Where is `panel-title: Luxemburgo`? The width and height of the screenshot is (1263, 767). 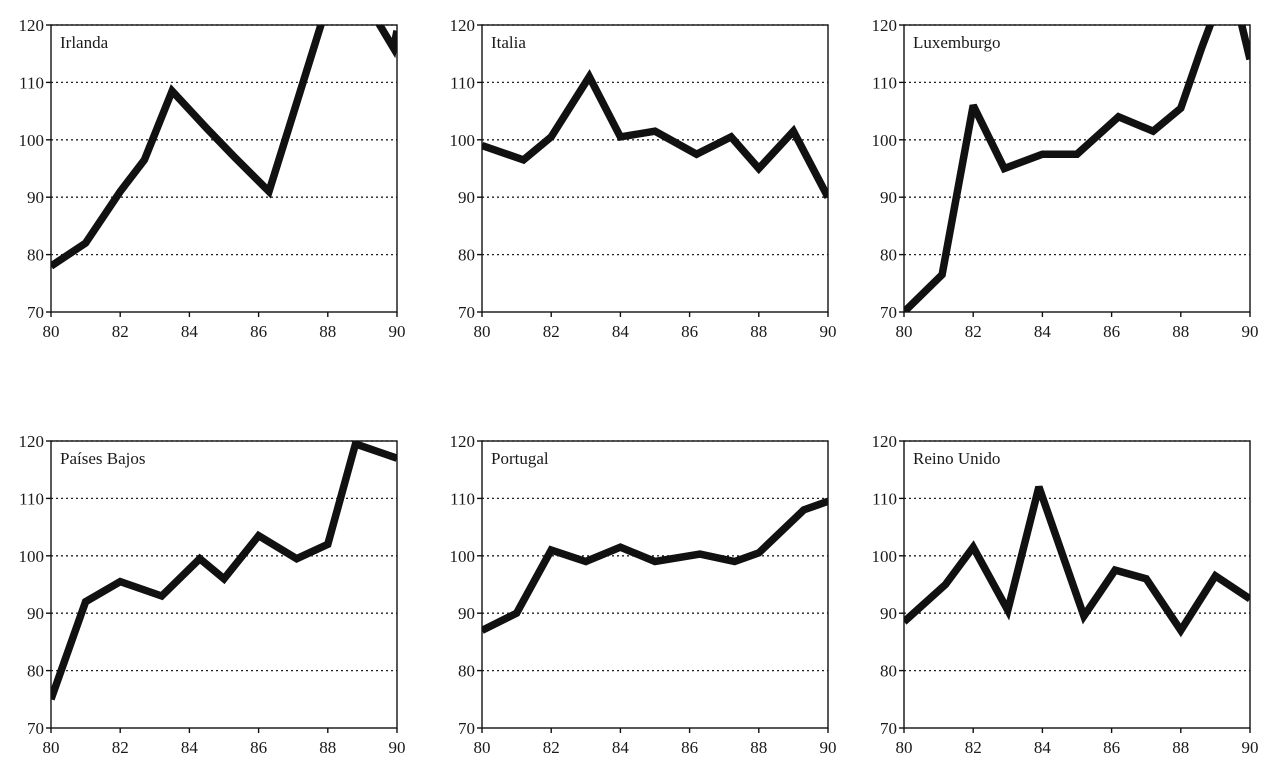
panel-title: Luxemburgo is located at coordinates (957, 42).